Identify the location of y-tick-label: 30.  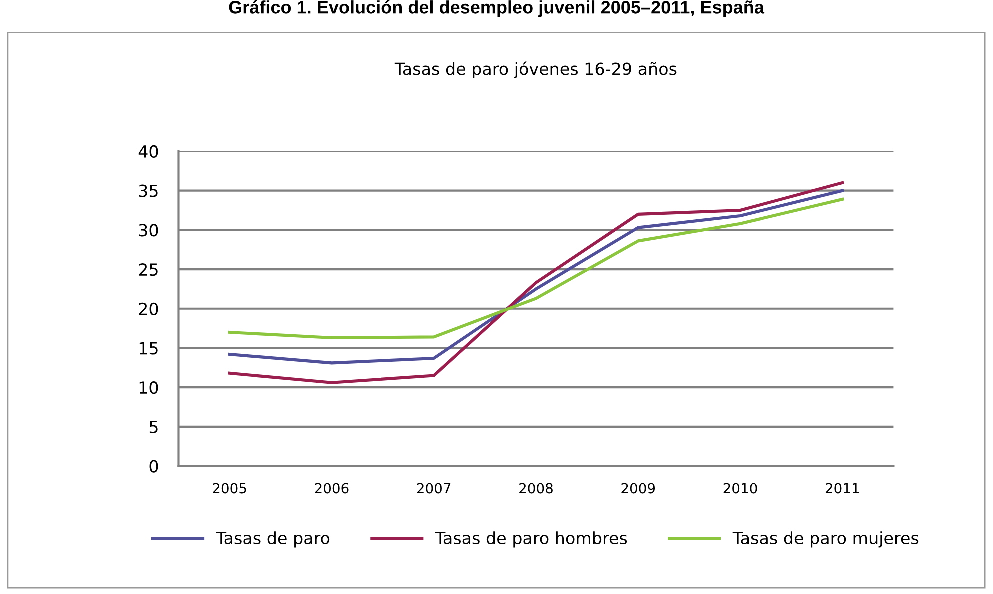
(148, 230).